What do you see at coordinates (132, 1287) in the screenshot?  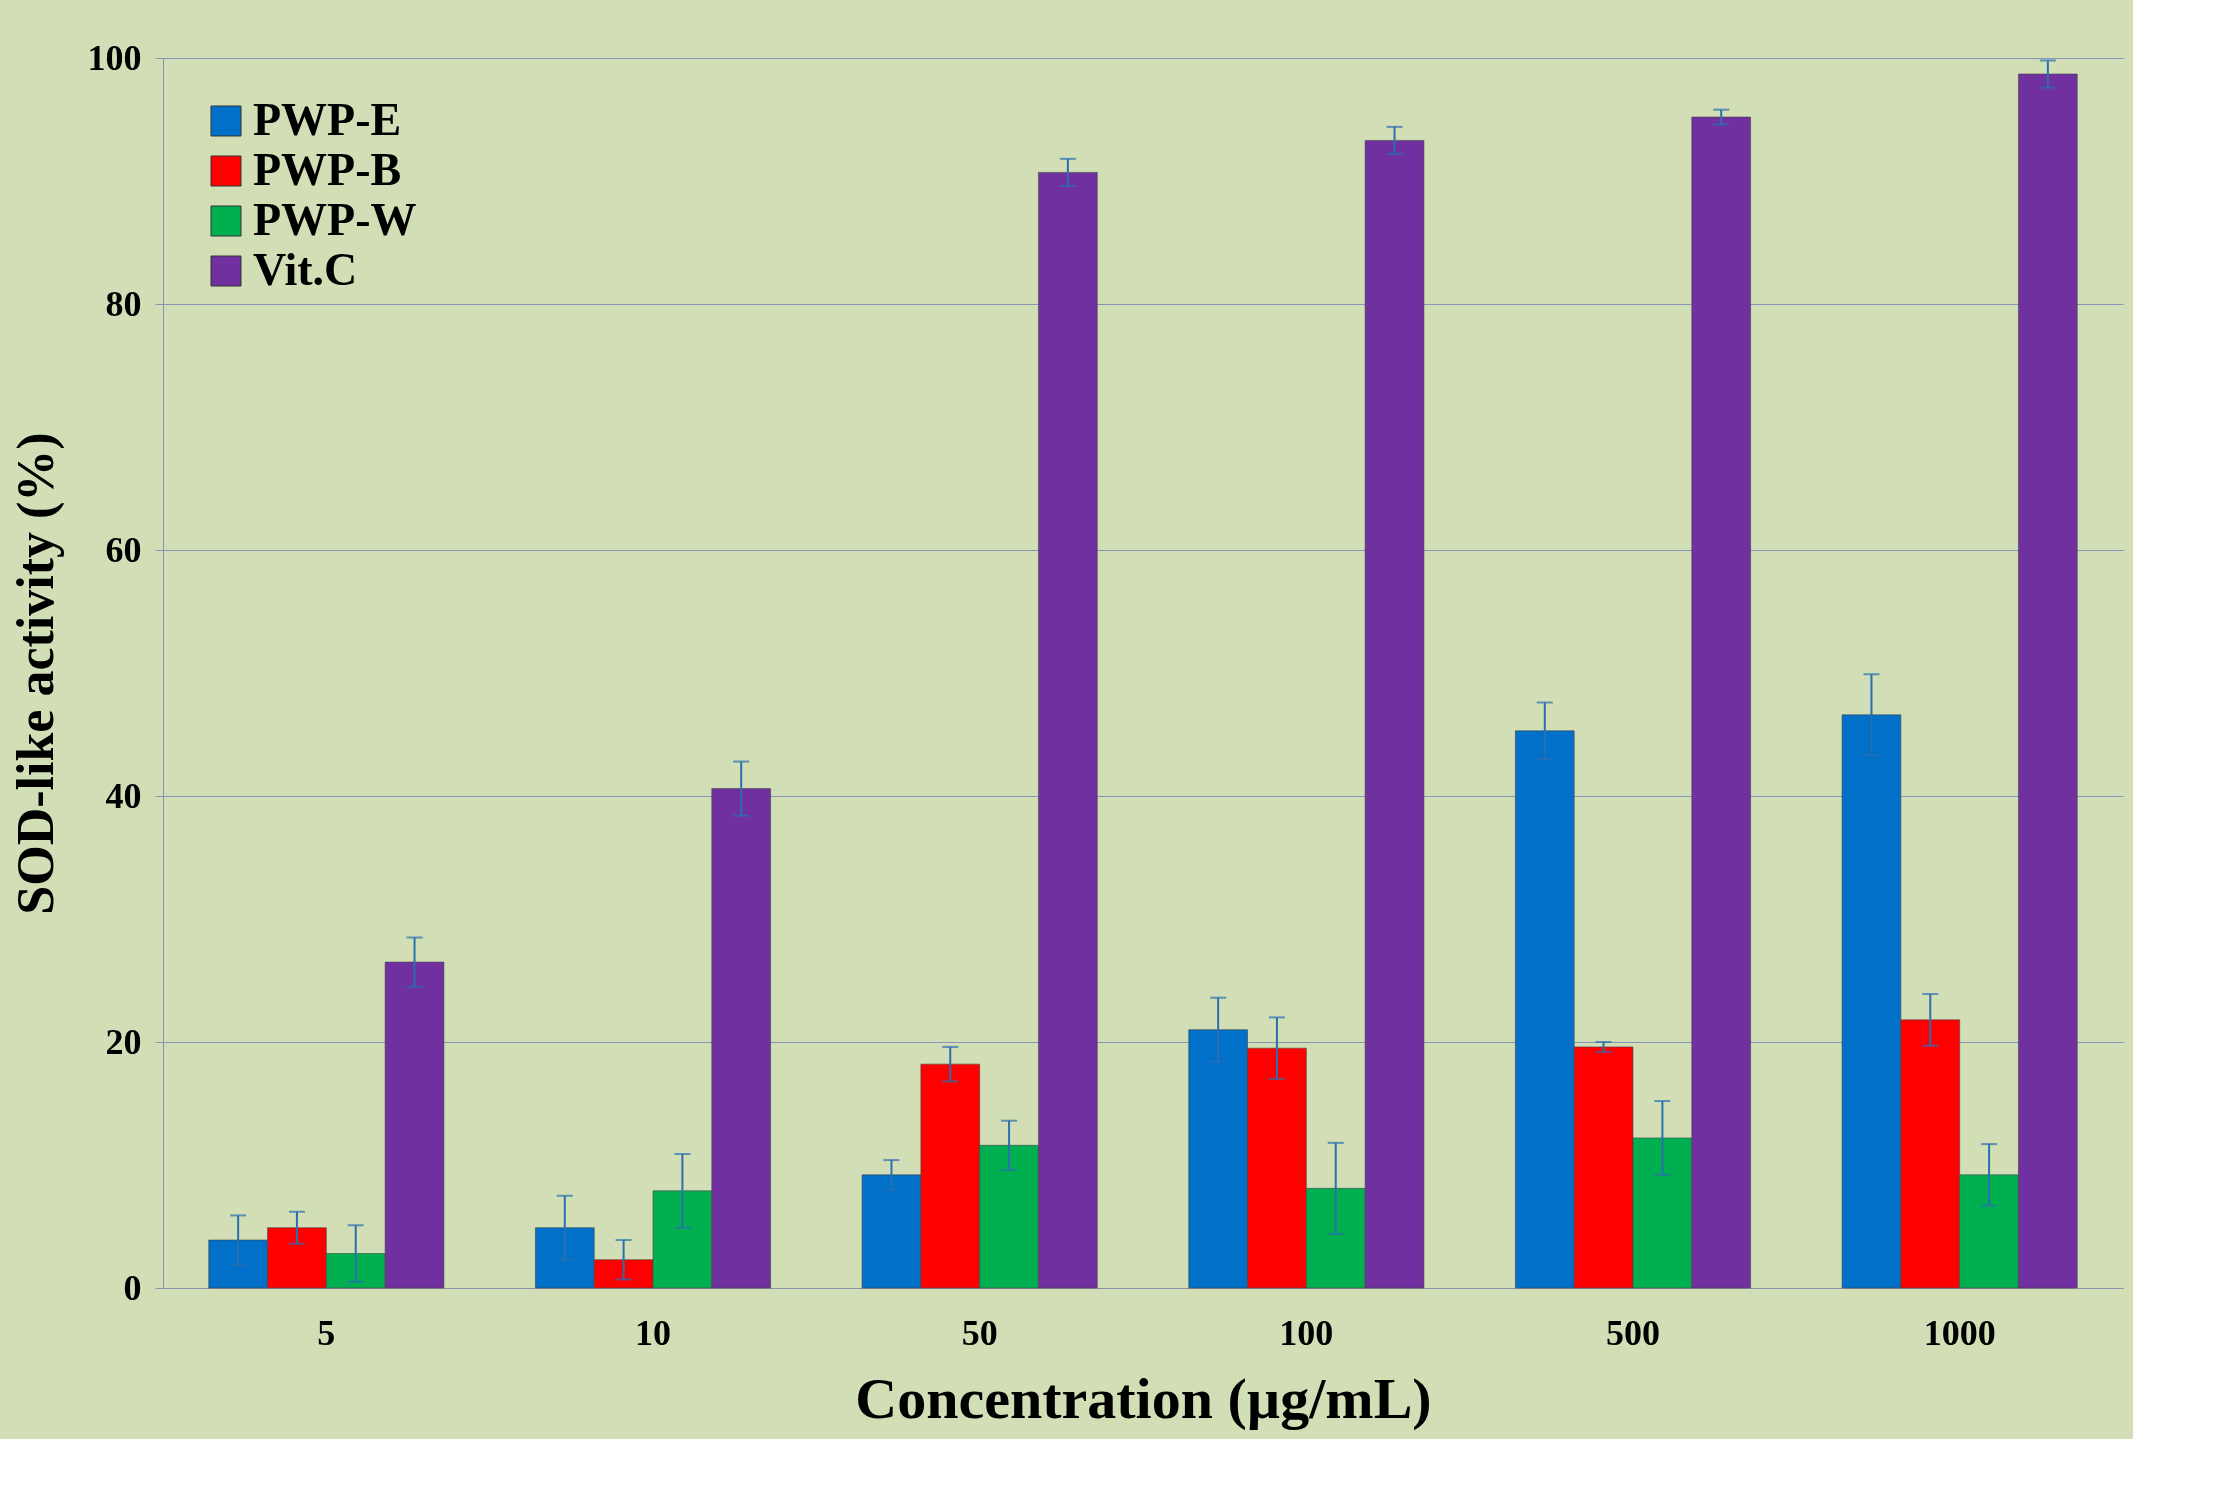 I see `y-tick-label: 0` at bounding box center [132, 1287].